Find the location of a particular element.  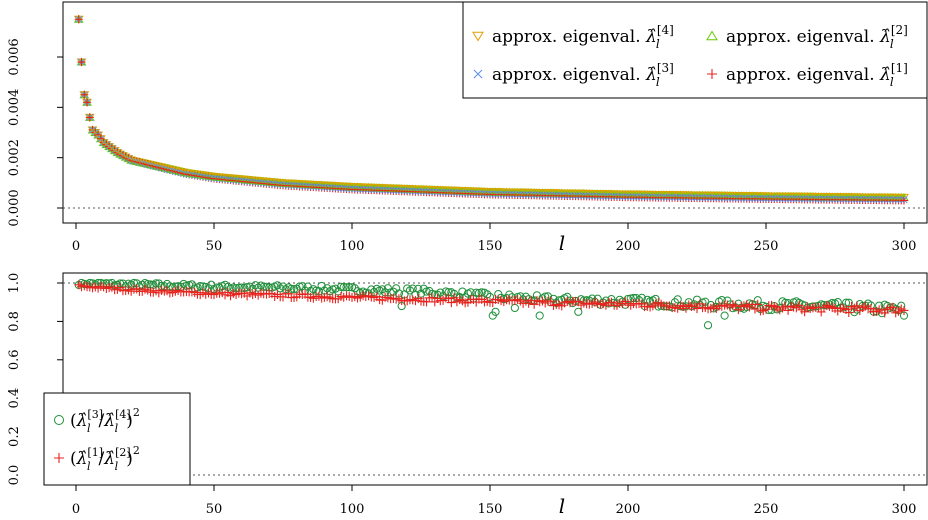

bottom-x-tick-label: 100 is located at coordinates (352, 509).